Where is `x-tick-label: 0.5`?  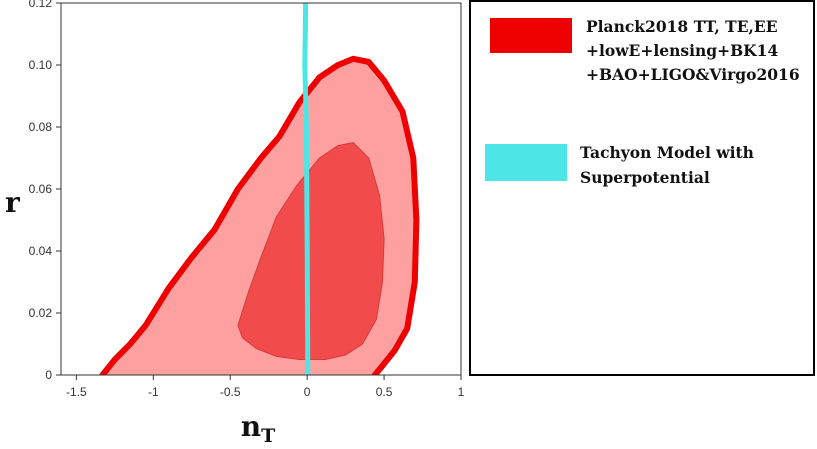 x-tick-label: 0.5 is located at coordinates (384, 392).